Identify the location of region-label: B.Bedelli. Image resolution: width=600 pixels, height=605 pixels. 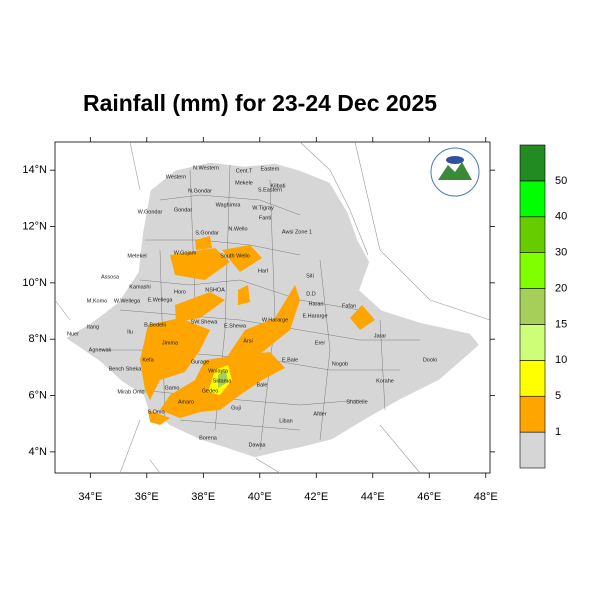
(155, 325).